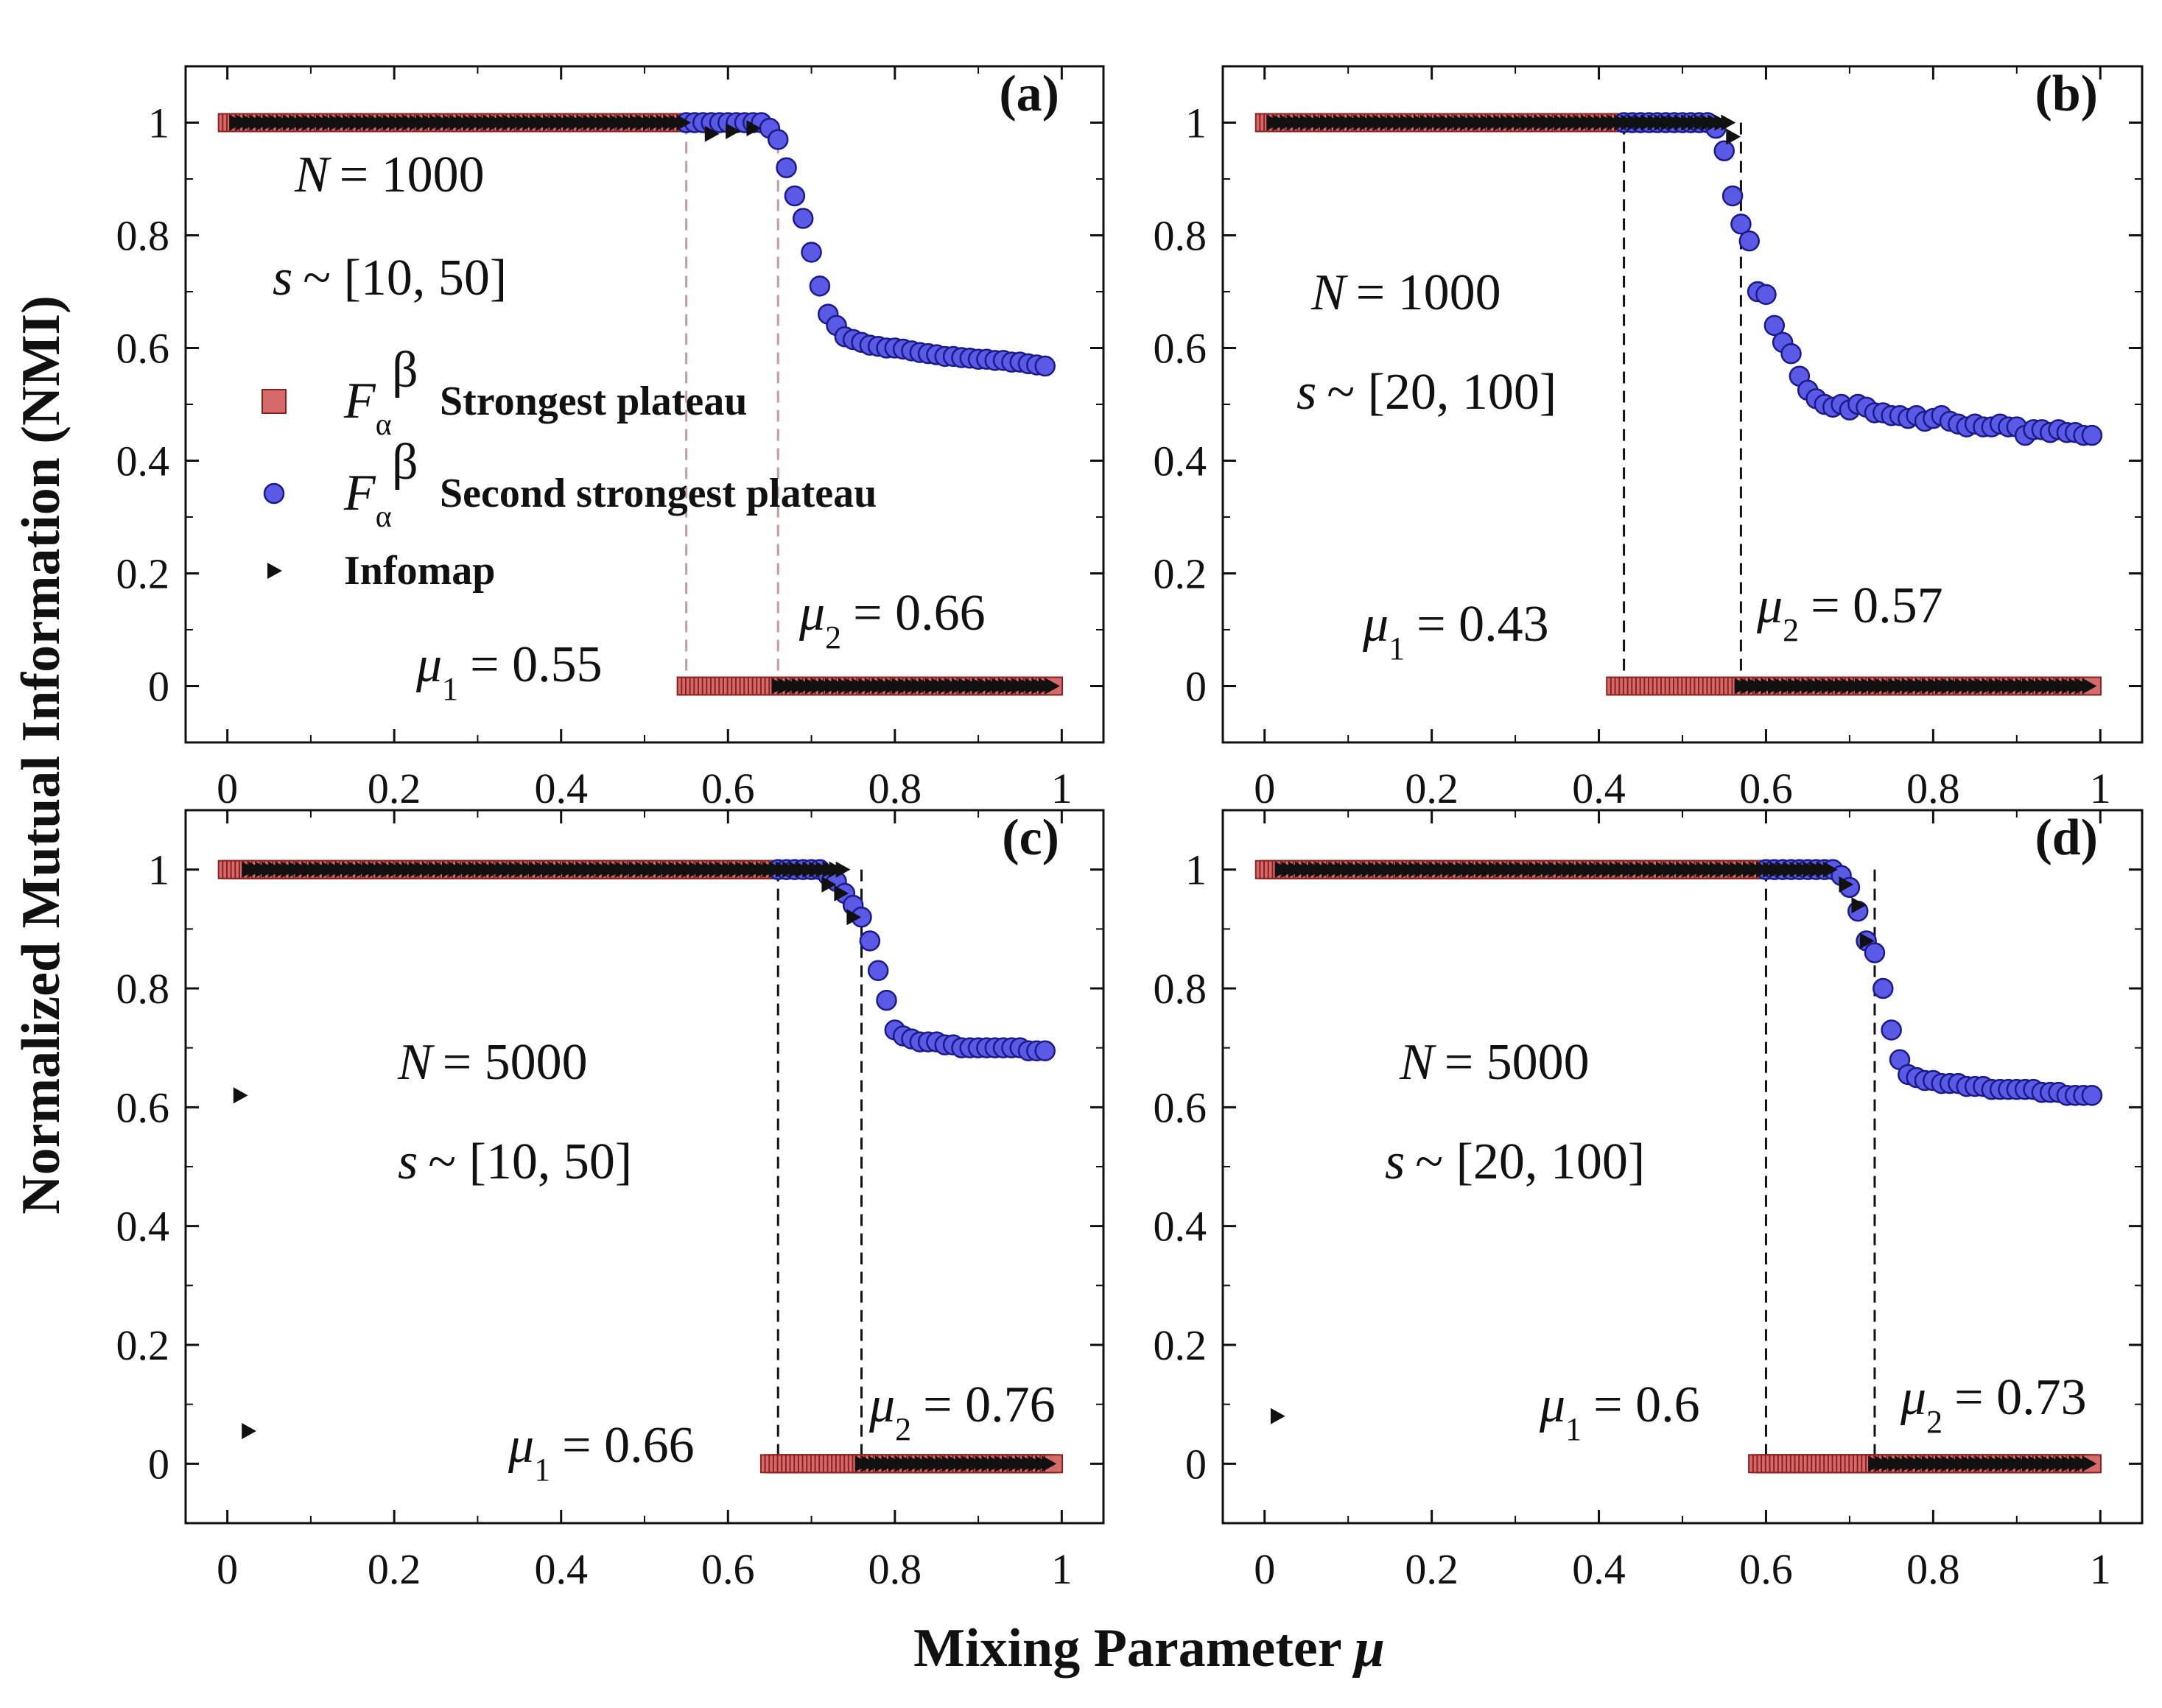  I want to click on mu2-label: μ2 = 0.57, so click(1849, 612).